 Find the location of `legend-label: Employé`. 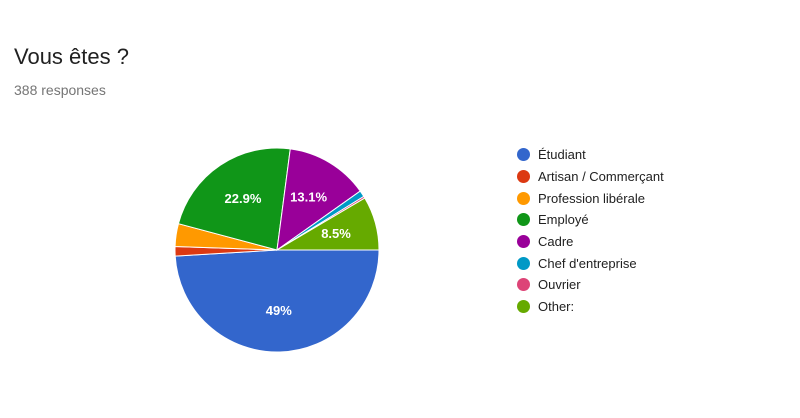

legend-label: Employé is located at coordinates (563, 220).